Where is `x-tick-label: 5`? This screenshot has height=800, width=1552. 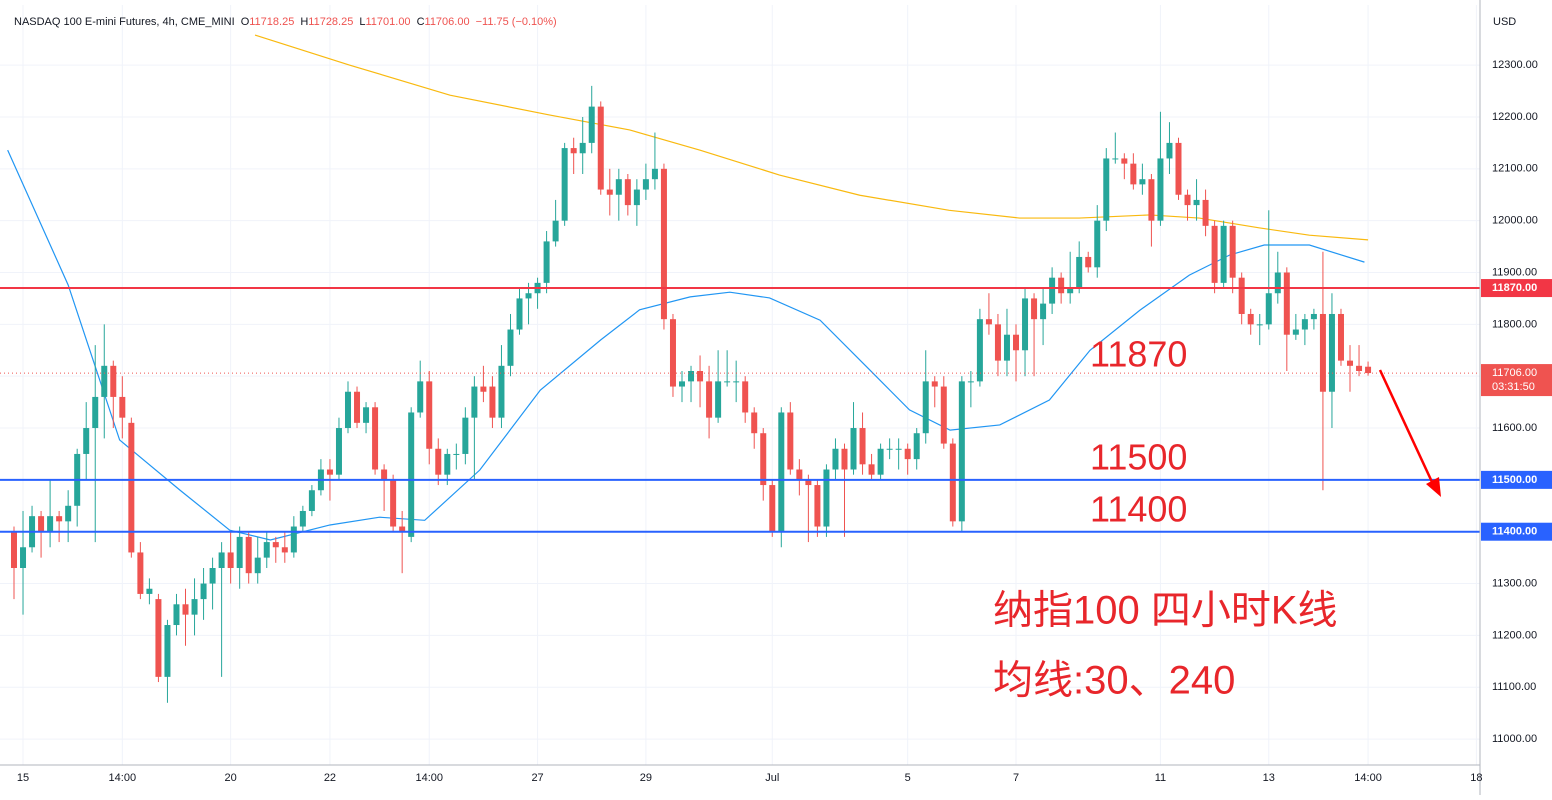
x-tick-label: 5 is located at coordinates (908, 778).